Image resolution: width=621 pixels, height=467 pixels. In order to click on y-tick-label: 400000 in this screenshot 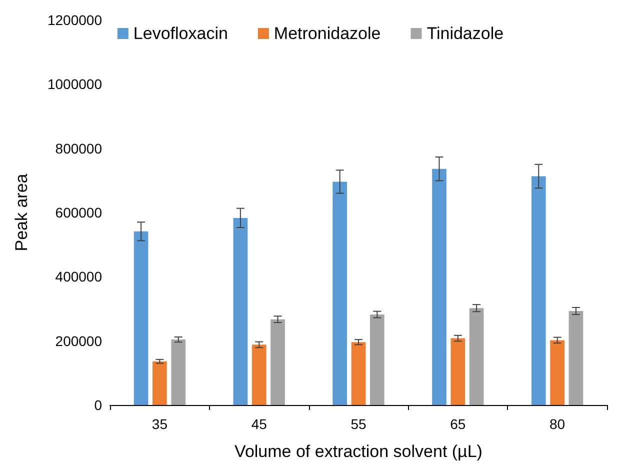, I will do `click(78, 276)`.